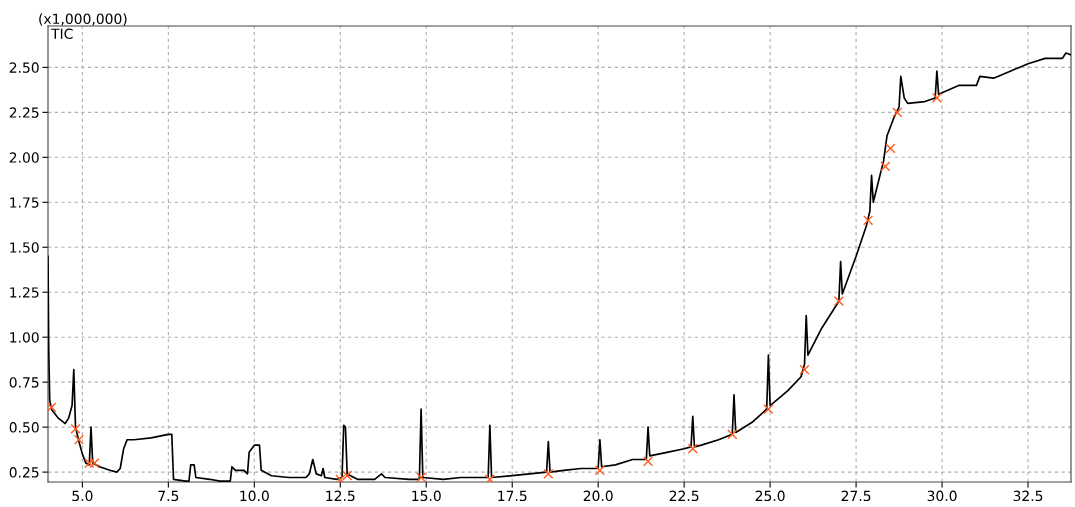 The width and height of the screenshot is (1075, 507). I want to click on y-tick-label: 0.75, so click(24, 382).